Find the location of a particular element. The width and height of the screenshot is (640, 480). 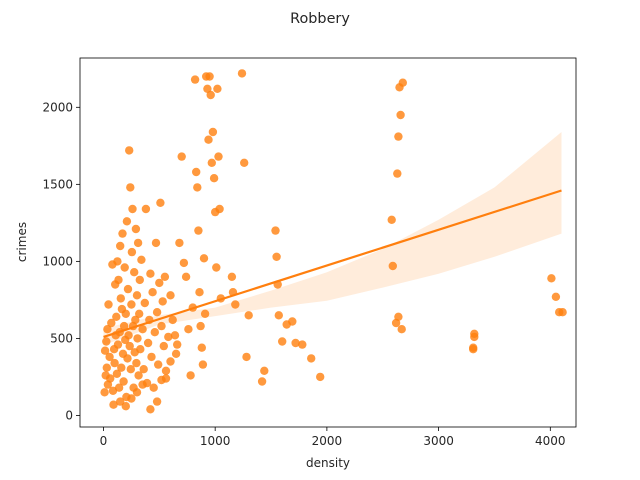

x-tick-label: 4000 is located at coordinates (550, 441).